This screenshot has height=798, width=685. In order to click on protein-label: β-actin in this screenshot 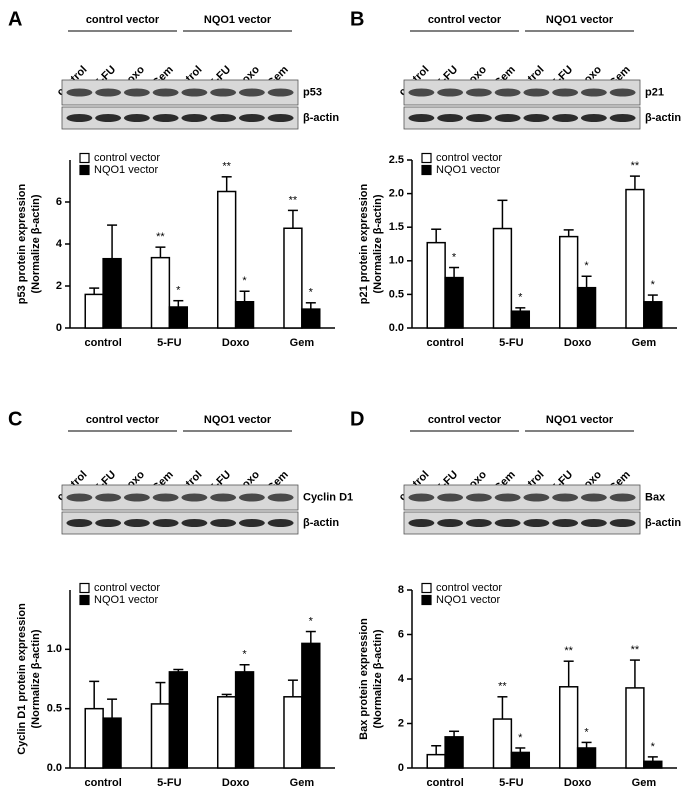, I will do `click(663, 523)`.